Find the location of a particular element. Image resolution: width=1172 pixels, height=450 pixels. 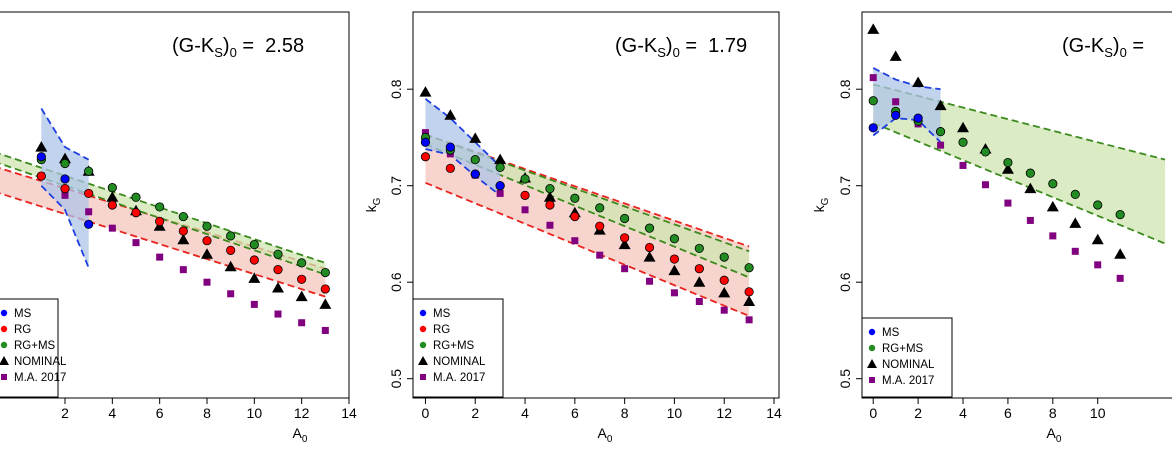

legend-label-m-a-2017: M.A. 2017 is located at coordinates (908, 381).